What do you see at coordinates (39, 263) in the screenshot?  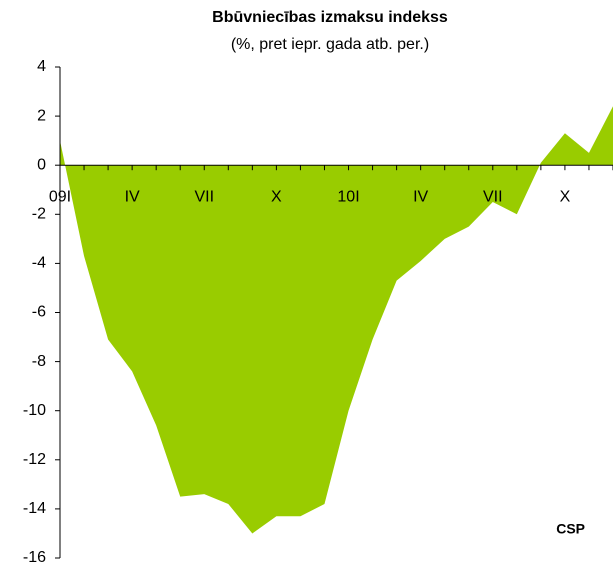 I see `y-tick-label: -4` at bounding box center [39, 263].